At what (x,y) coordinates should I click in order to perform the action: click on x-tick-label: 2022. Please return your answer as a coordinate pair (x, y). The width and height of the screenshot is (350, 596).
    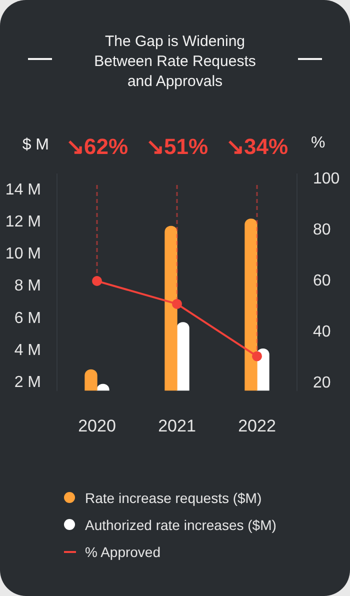
    Looking at the image, I should click on (257, 426).